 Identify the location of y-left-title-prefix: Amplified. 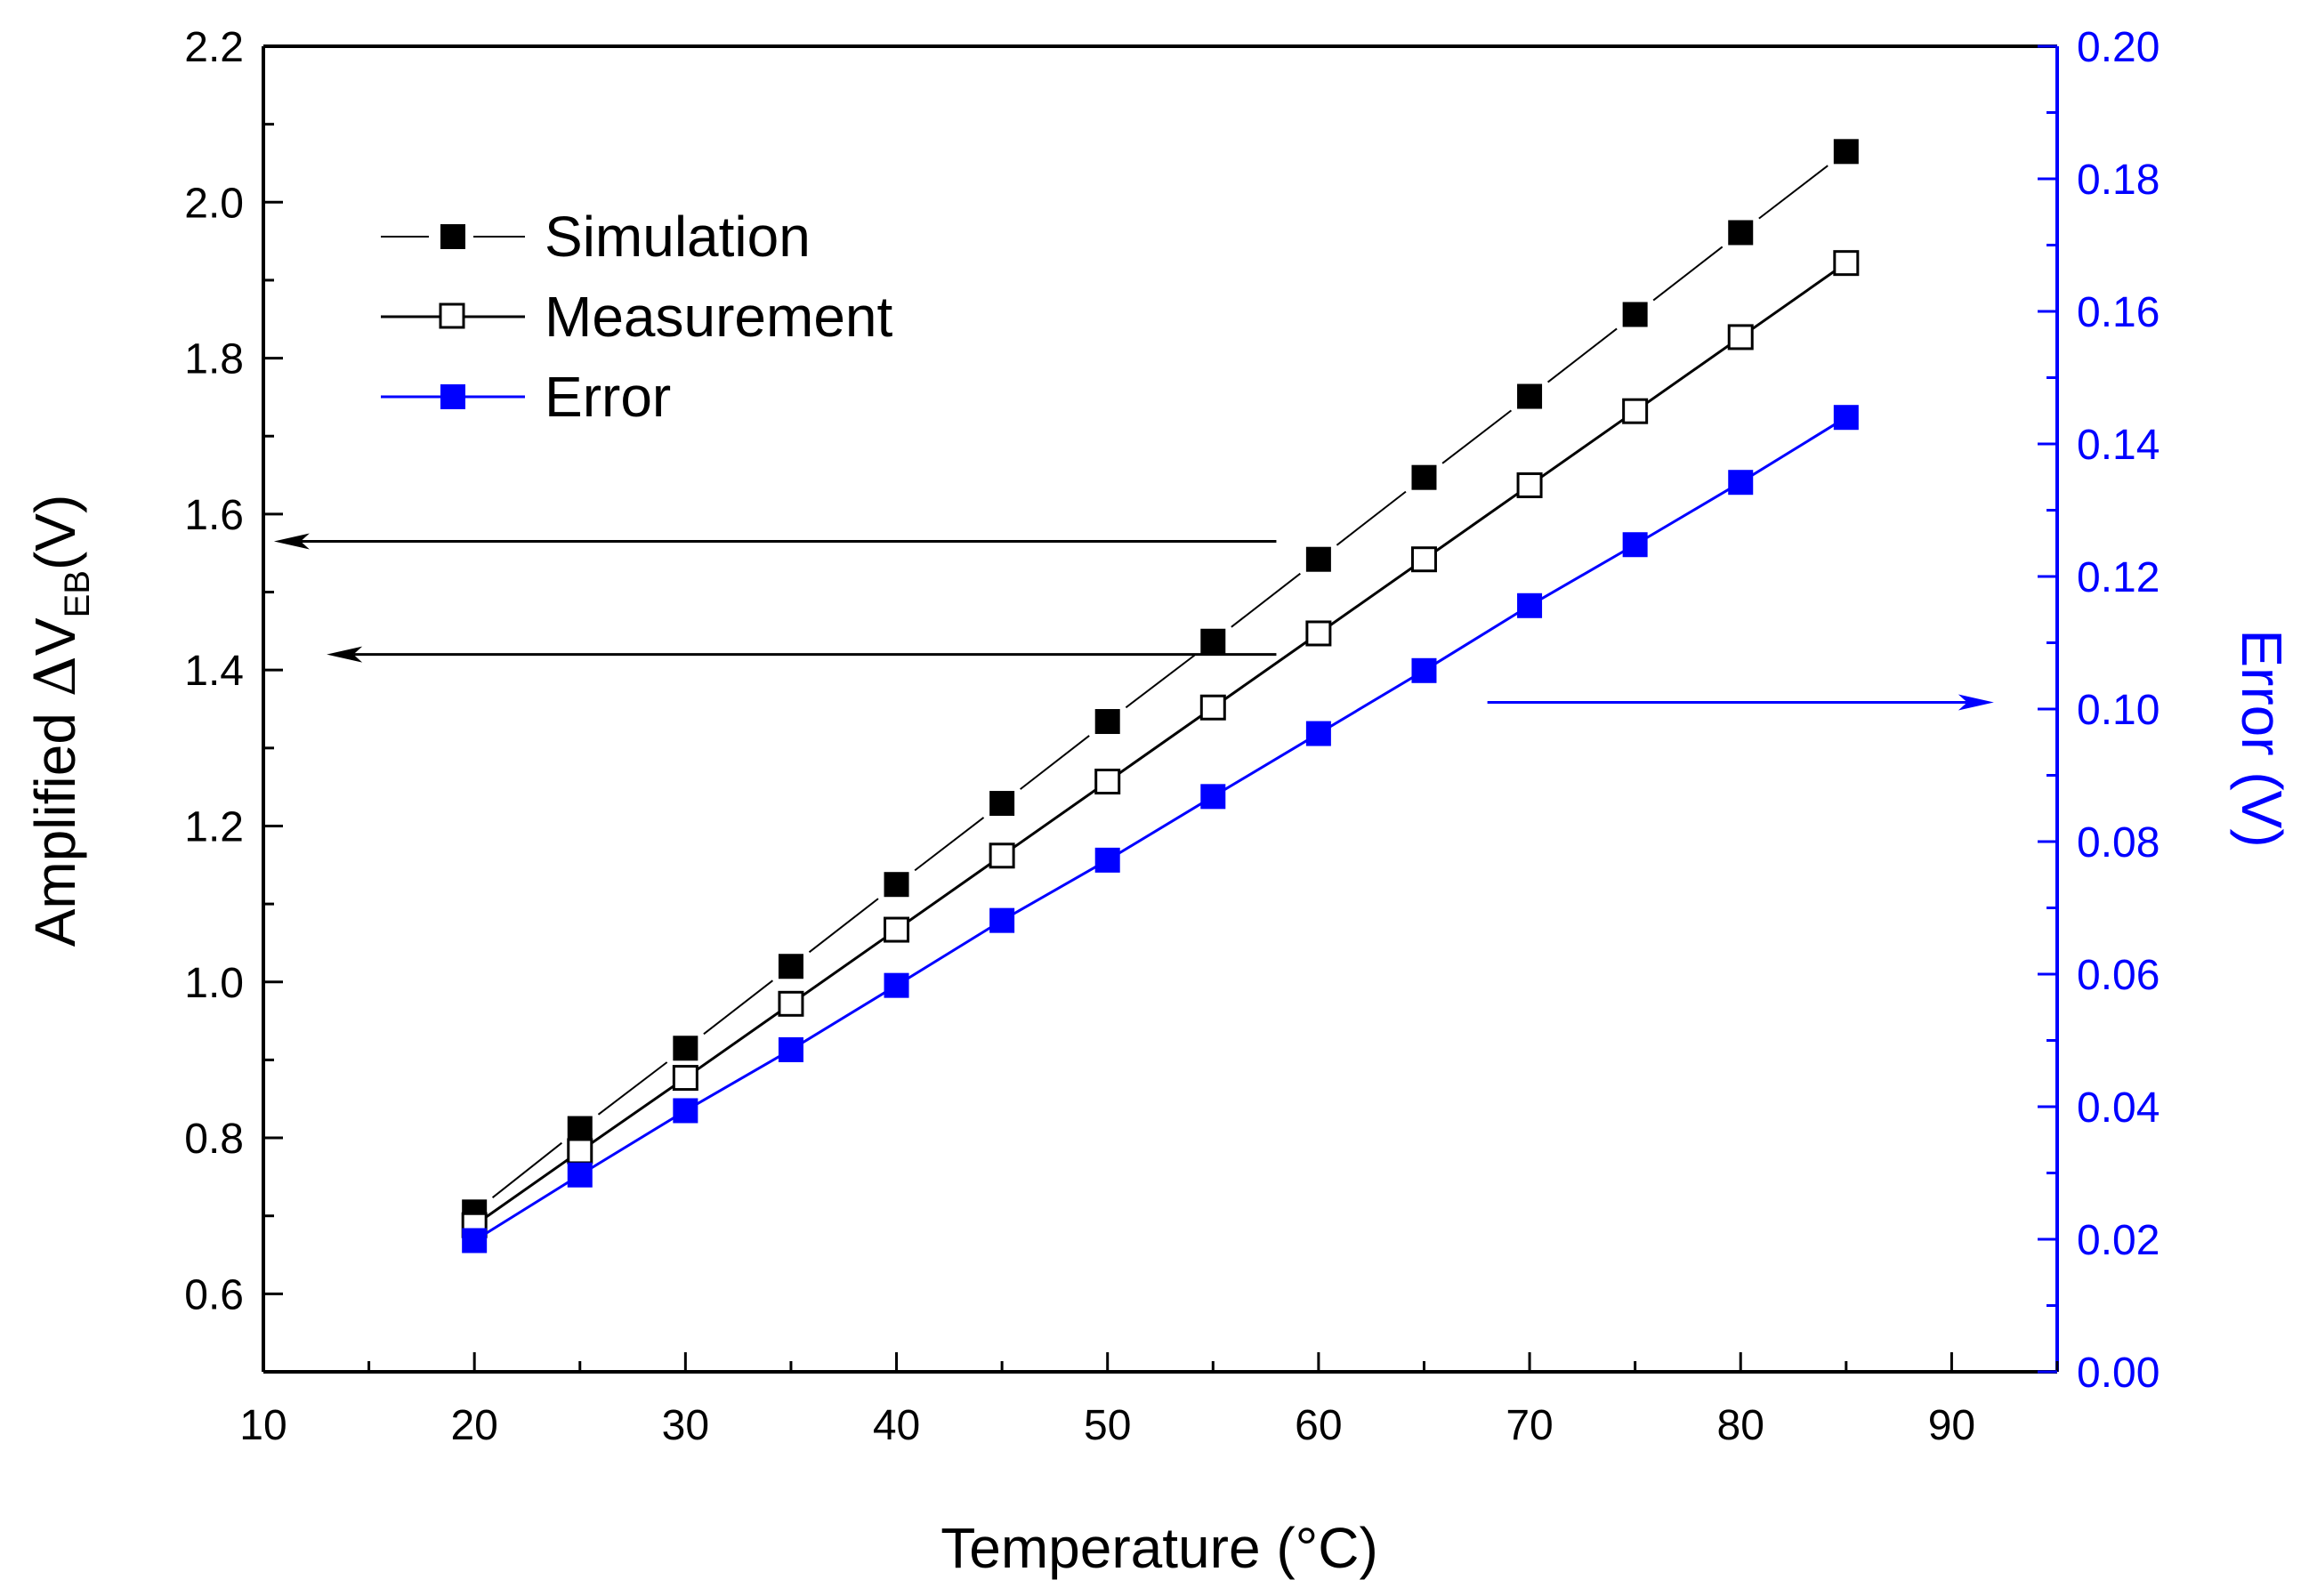
(55, 822).